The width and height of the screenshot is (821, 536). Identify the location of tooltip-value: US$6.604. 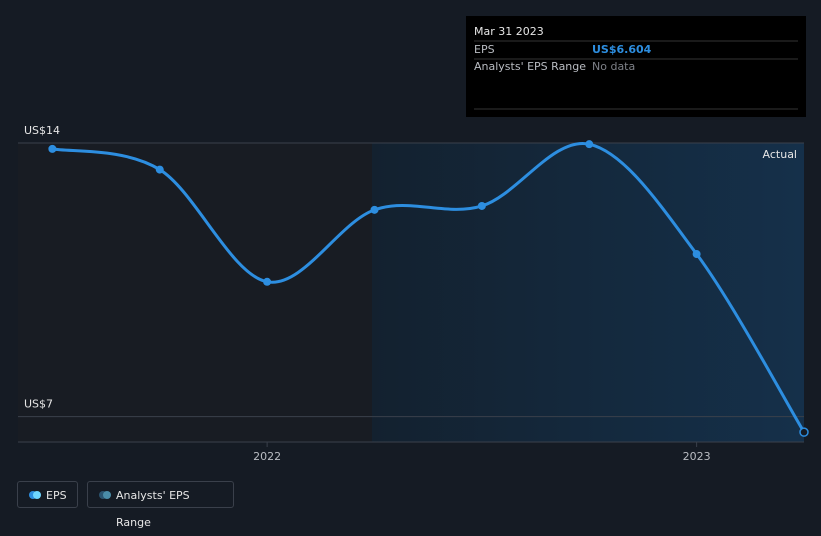
(622, 49).